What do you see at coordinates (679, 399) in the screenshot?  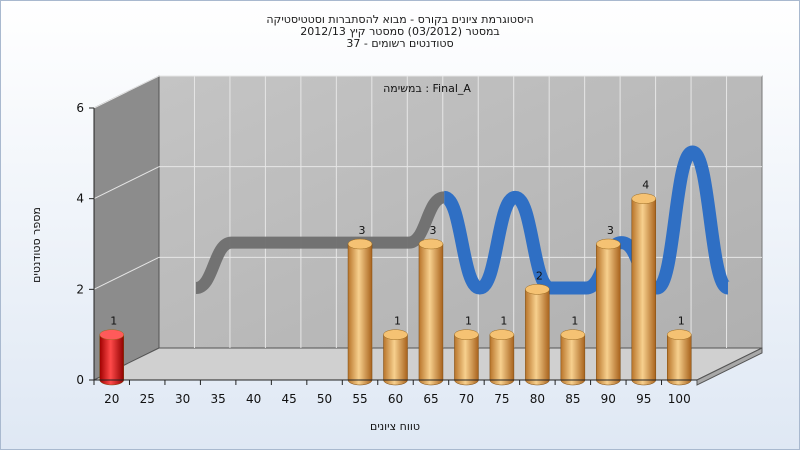 I see `x-tick-label: 100` at bounding box center [679, 399].